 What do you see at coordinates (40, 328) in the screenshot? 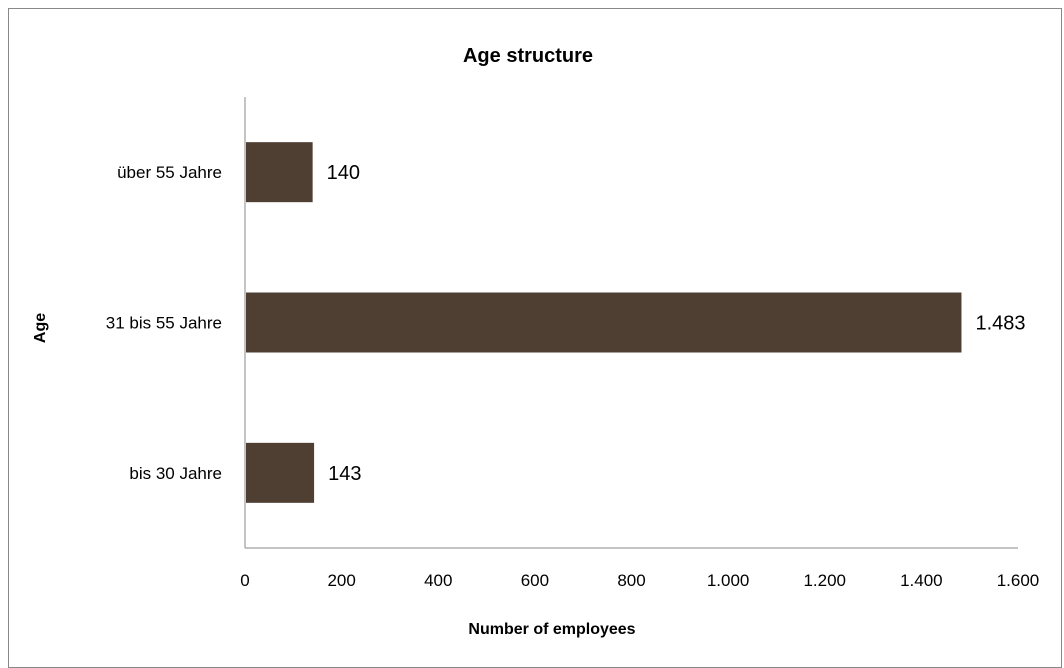
I see `y-axis-title: Age` at bounding box center [40, 328].